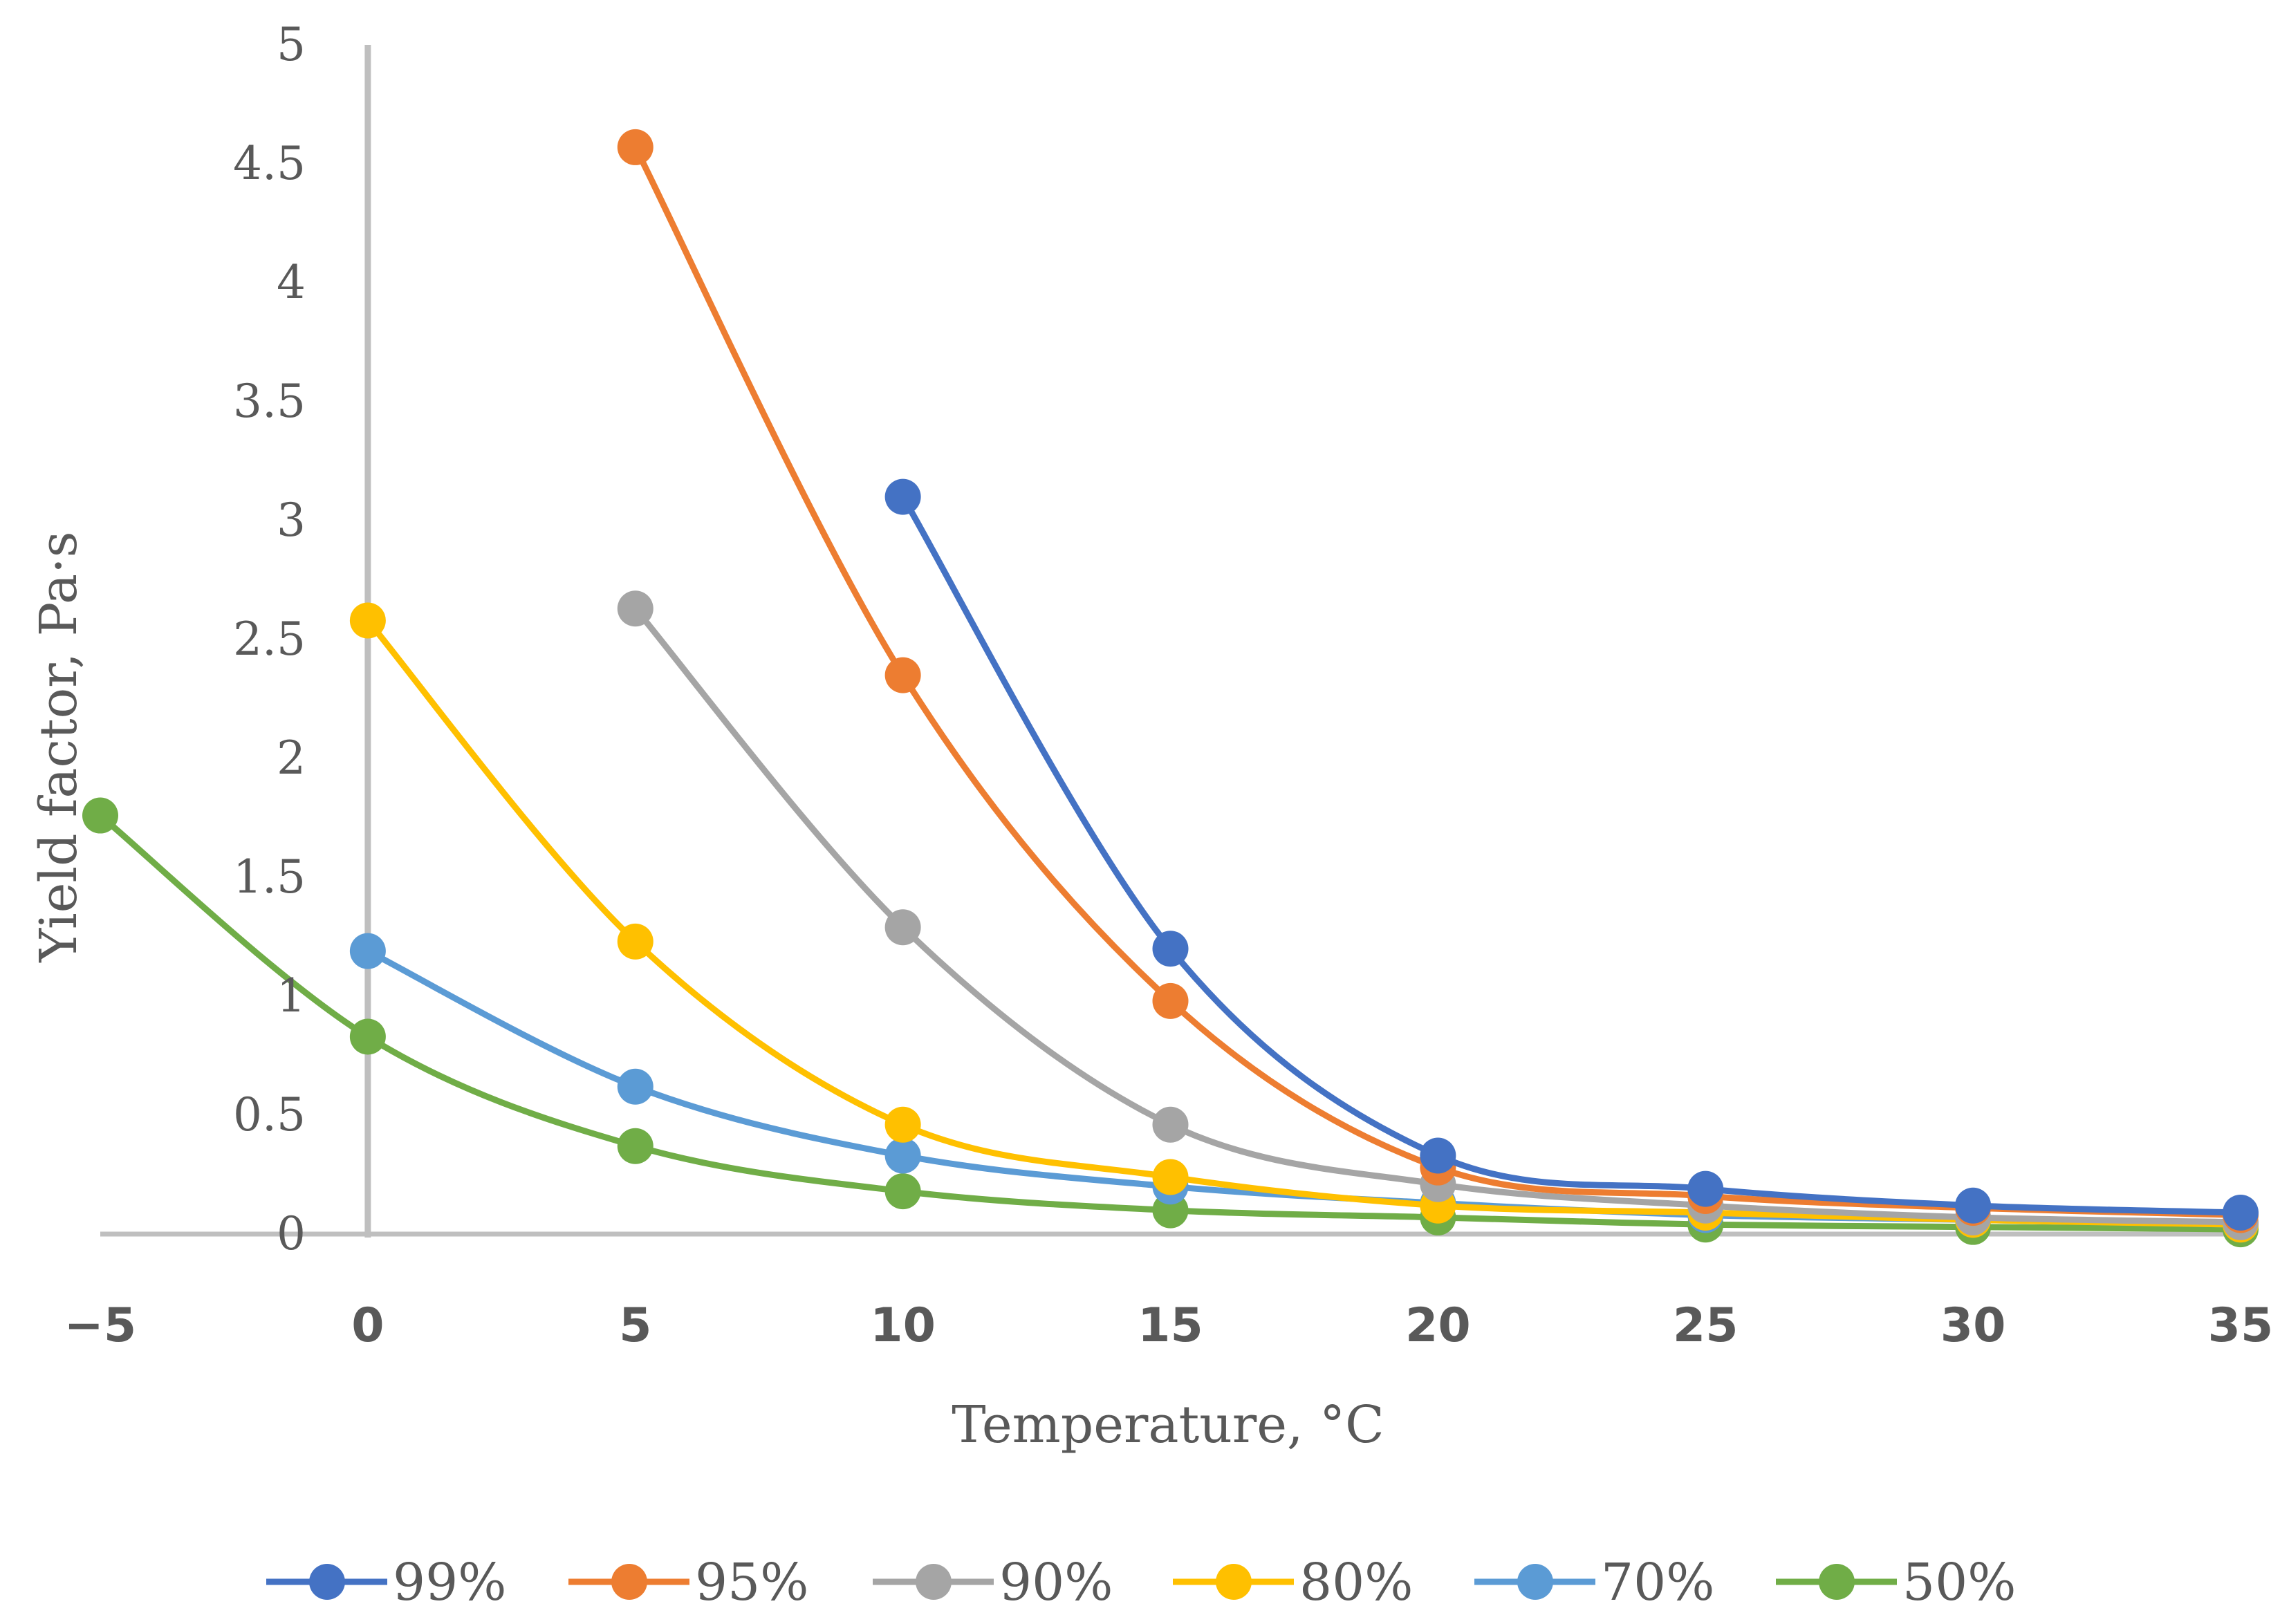 This screenshot has width=2280, height=1624. Describe the element at coordinates (270, 163) in the screenshot. I see `y-tick-label: 4.5` at that location.